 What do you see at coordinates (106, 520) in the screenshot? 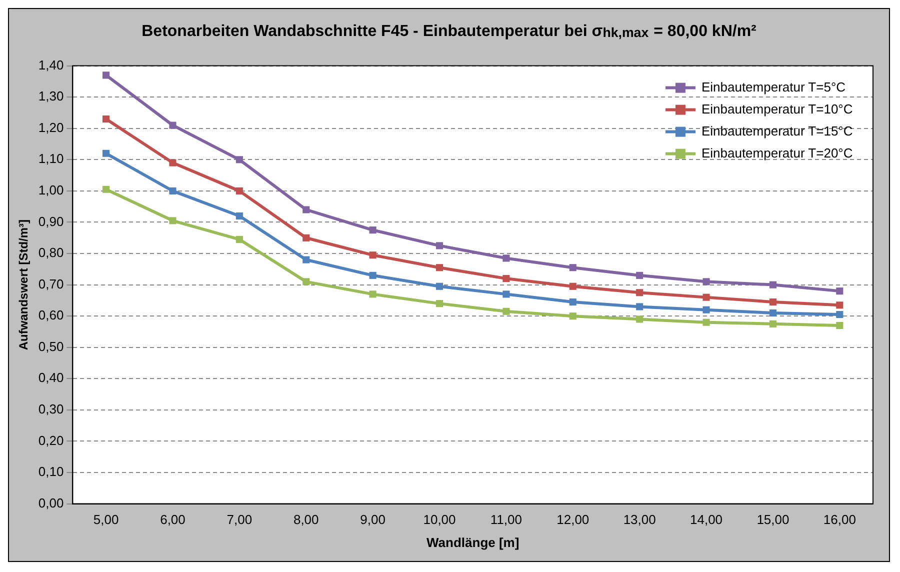
I see `x-tick-label: 5,00` at bounding box center [106, 520].